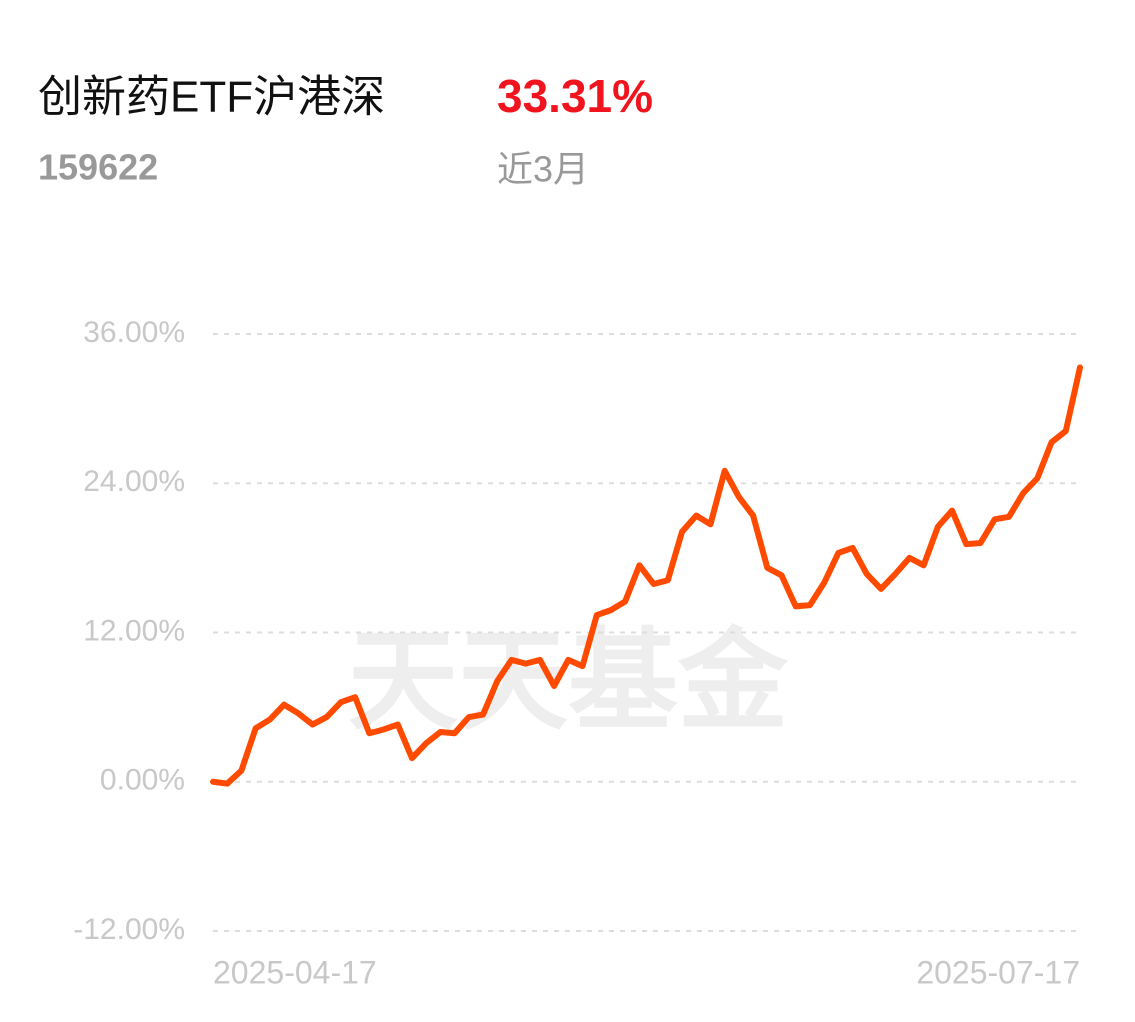 This screenshot has width=1135, height=1022. What do you see at coordinates (575, 96) in the screenshot?
I see `return-value: 33.31%` at bounding box center [575, 96].